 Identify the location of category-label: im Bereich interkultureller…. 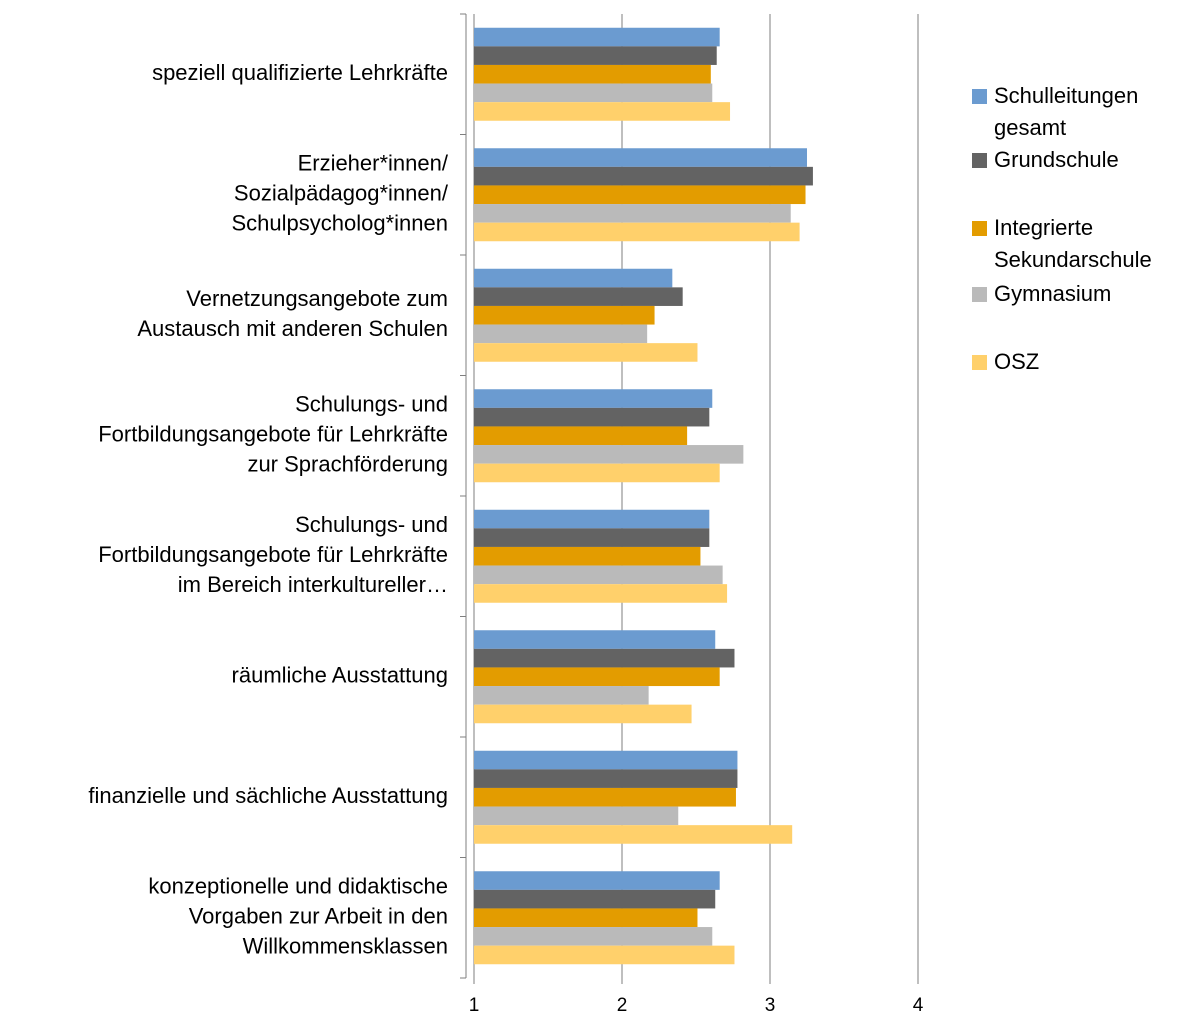
(313, 584).